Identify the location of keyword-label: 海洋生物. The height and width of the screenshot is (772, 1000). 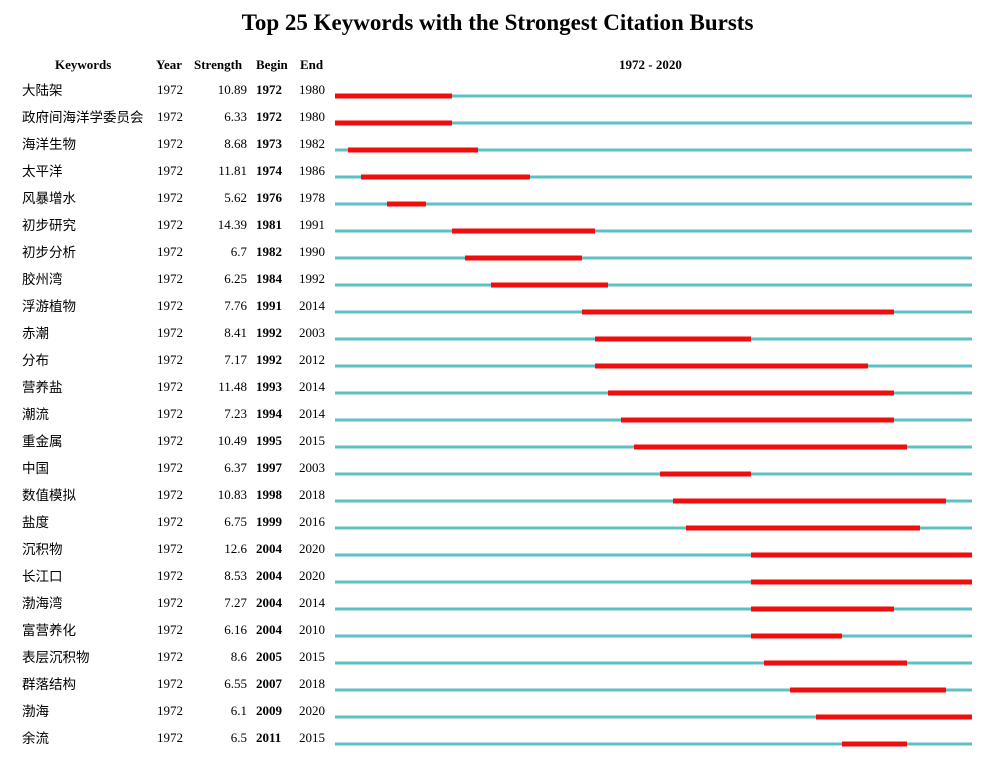
(49, 145).